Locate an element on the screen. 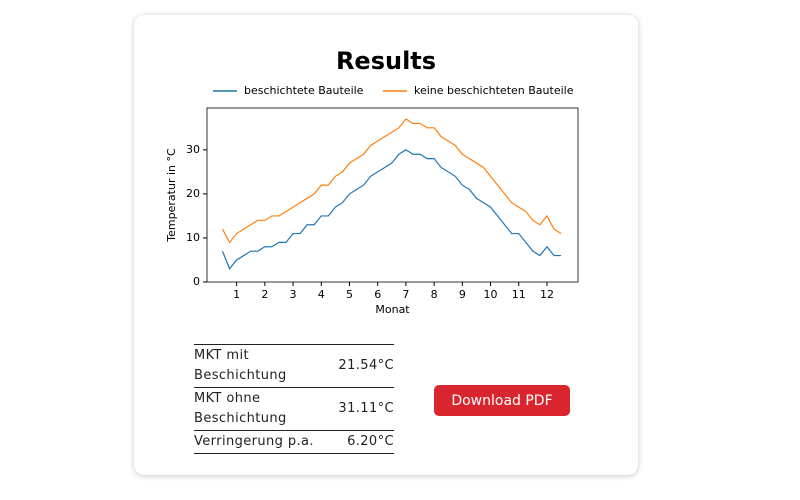 The height and width of the screenshot is (500, 800). x-tick-label: 7 is located at coordinates (405, 294).